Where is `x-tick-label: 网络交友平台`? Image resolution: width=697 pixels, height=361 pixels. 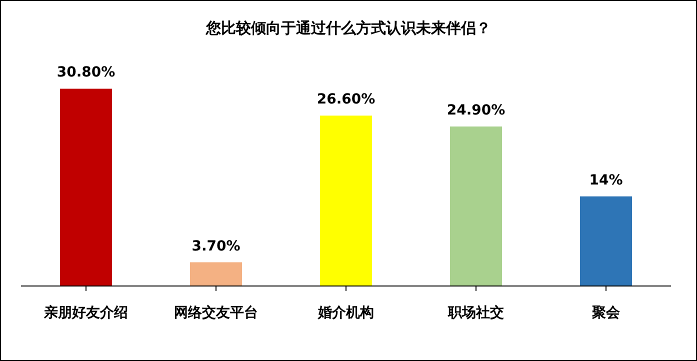
x-tick-label: 网络交友平台 is located at coordinates (216, 312).